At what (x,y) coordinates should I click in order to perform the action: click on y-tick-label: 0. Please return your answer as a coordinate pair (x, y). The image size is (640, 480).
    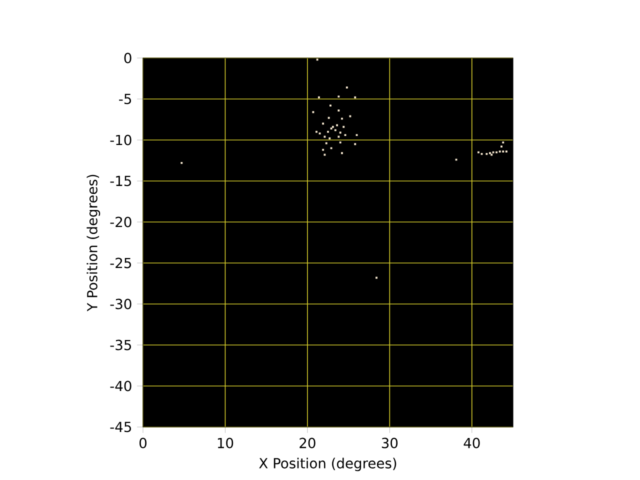
    Looking at the image, I should click on (128, 58).